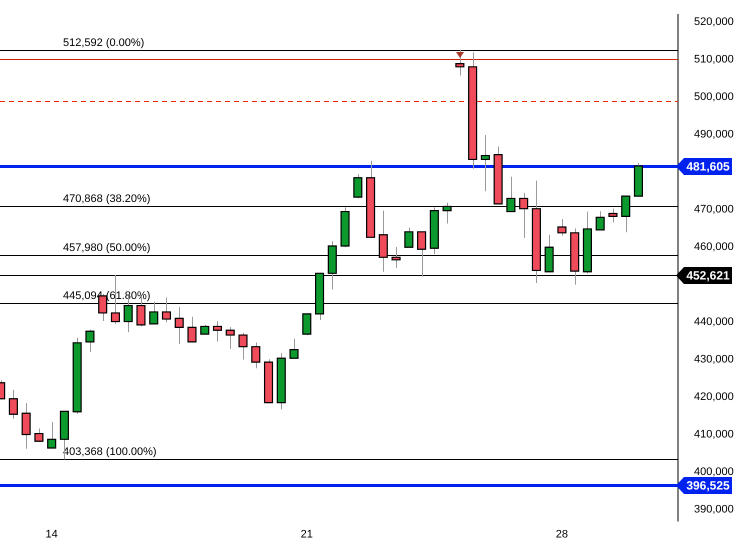 Image resolution: width=736 pixels, height=544 pixels. Describe the element at coordinates (714, 22) in the screenshot. I see `y-tick-label: 520,000` at that location.